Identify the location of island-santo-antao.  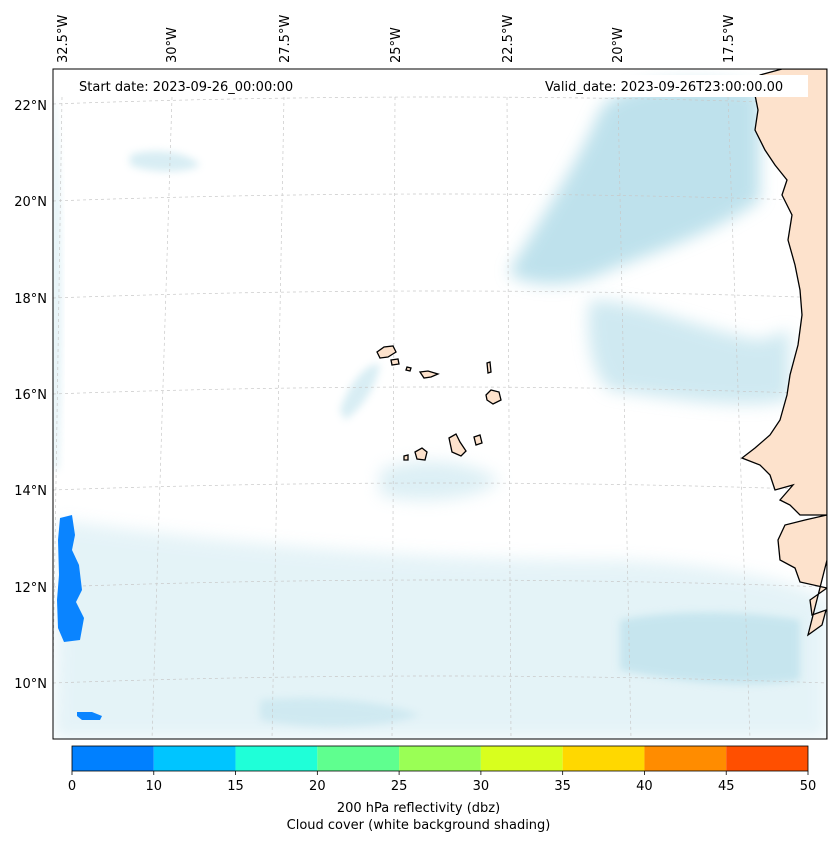
(386, 352).